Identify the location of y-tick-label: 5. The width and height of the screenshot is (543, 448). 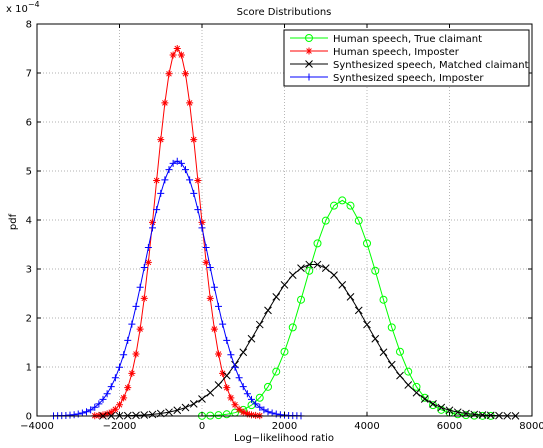
(29, 172).